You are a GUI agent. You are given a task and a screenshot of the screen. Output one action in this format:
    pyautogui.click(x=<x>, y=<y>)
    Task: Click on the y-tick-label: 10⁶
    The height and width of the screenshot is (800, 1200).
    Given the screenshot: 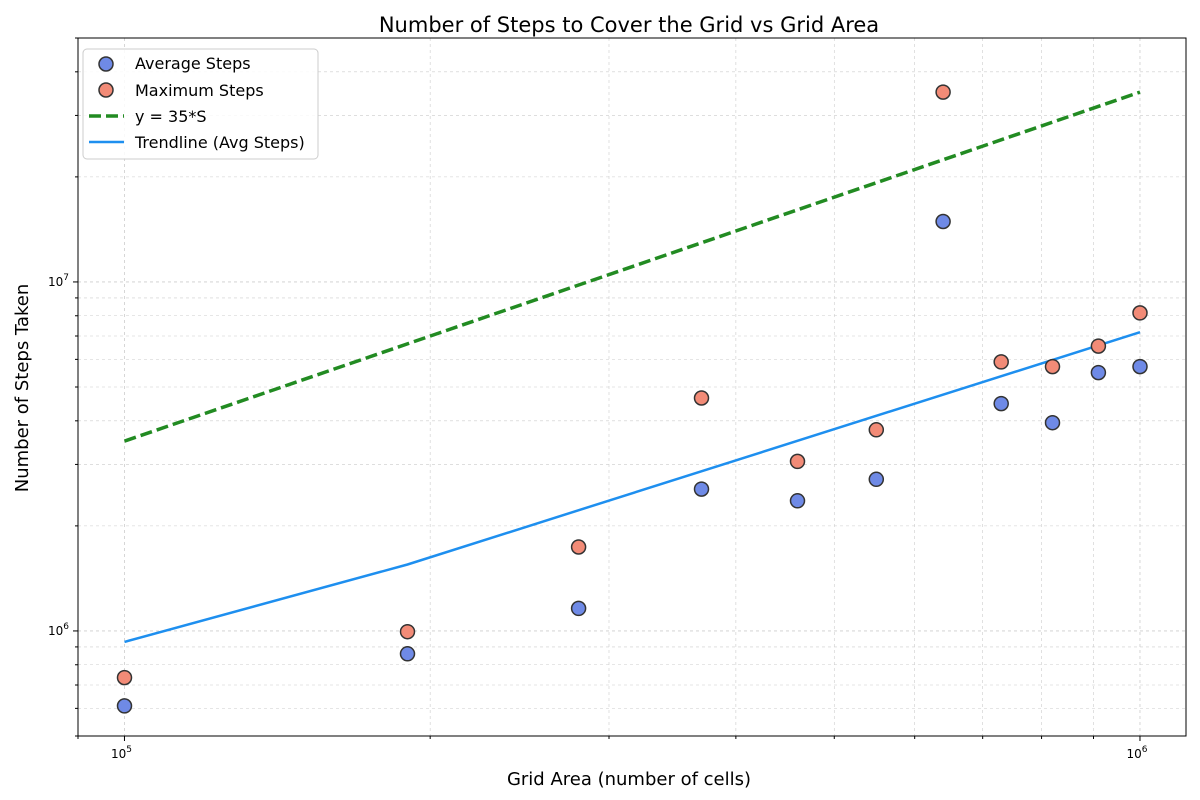 What is the action you would take?
    pyautogui.click(x=58, y=630)
    